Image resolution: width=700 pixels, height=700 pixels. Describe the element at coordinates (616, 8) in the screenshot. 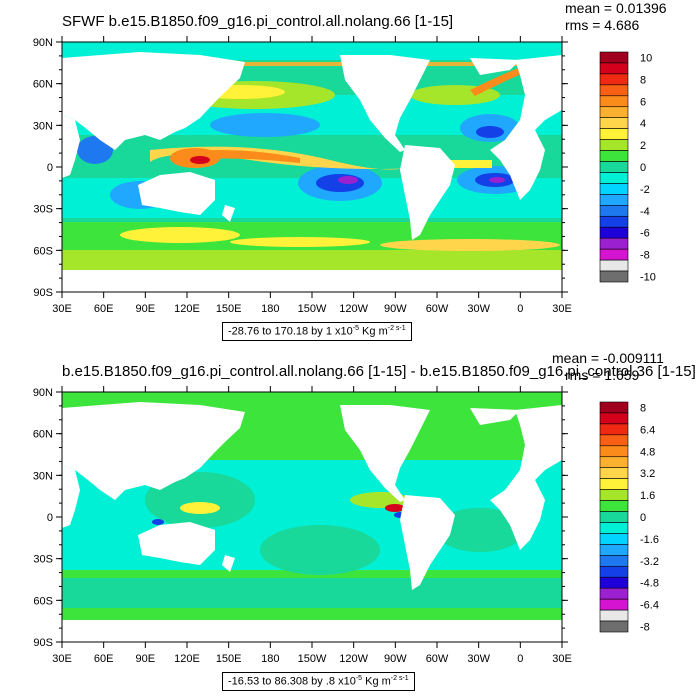

I see `mean-value: mean = 0.01396` at that location.